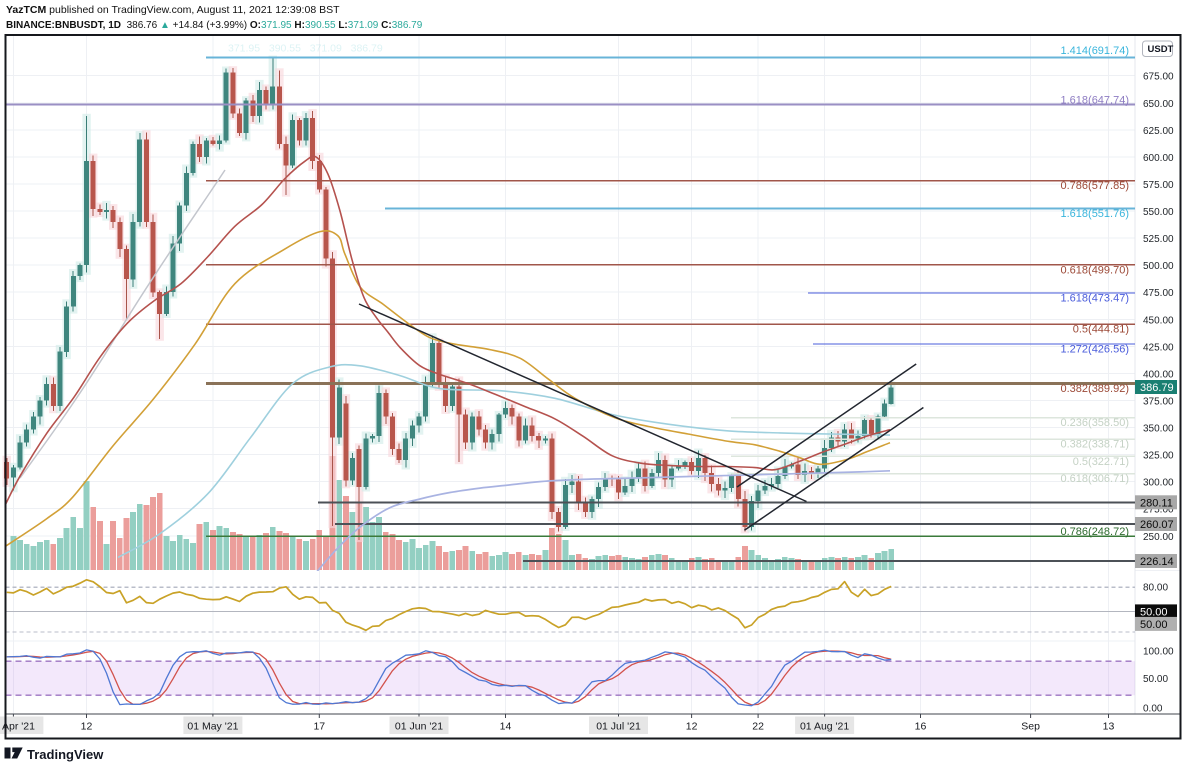  I want to click on svg-text: 350.00, so click(1158, 429).